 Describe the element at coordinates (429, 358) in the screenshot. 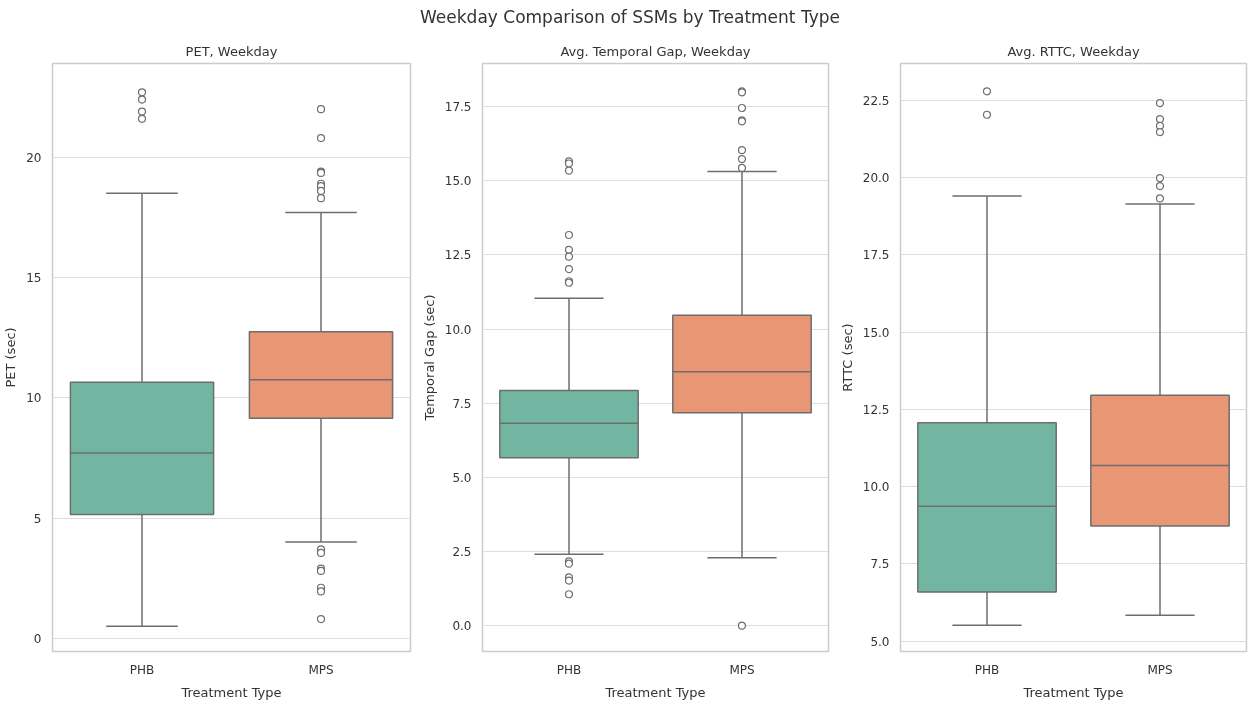

I see `y-axis-title: Temporal Gap (sec)` at that location.